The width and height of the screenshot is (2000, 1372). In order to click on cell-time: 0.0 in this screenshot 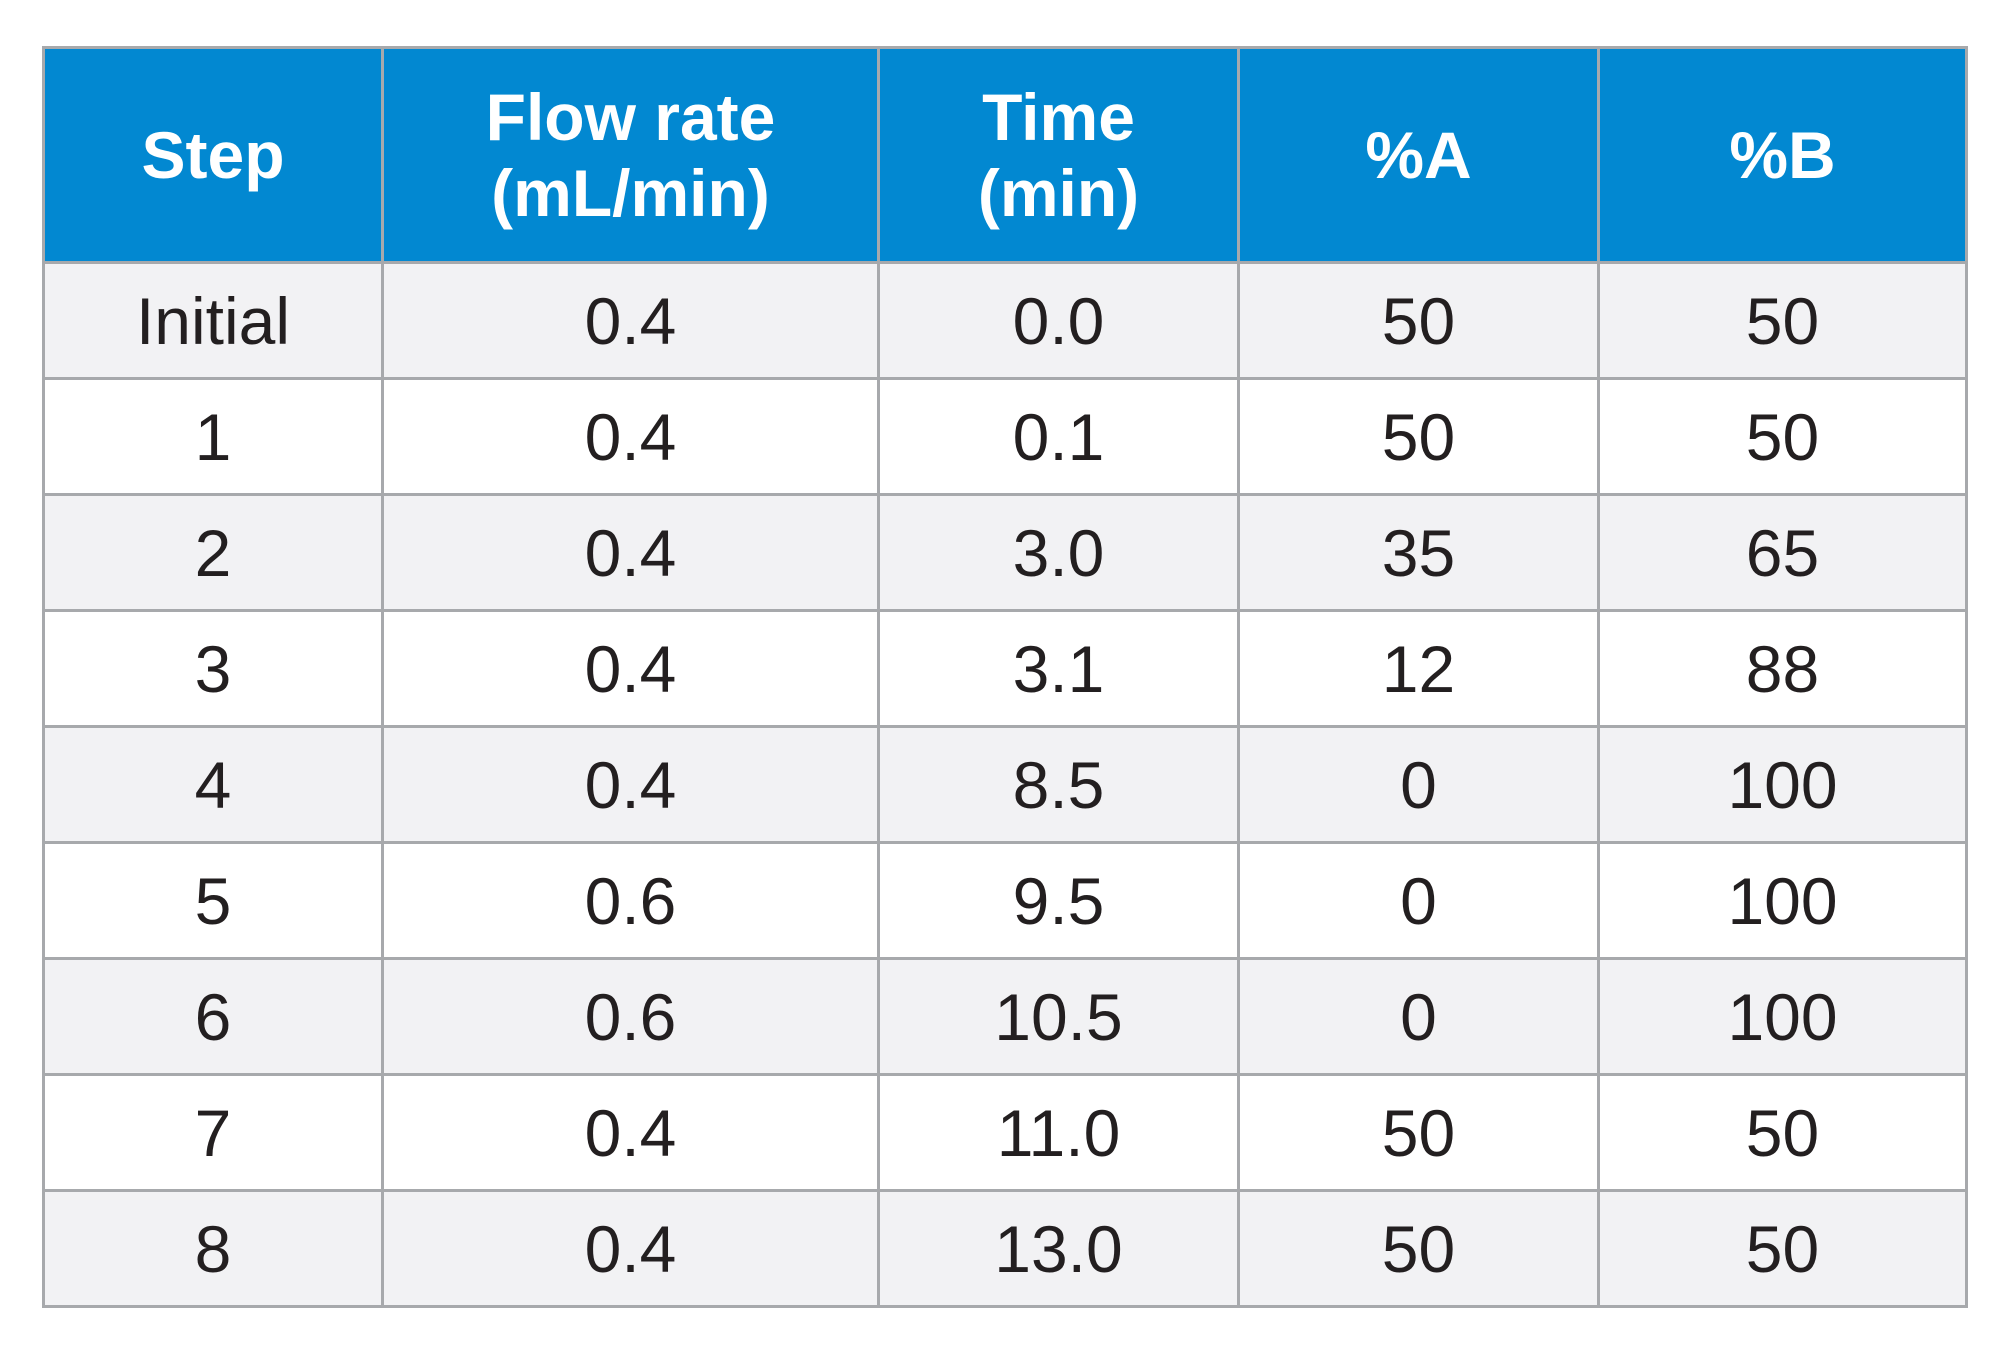, I will do `click(1058, 320)`.